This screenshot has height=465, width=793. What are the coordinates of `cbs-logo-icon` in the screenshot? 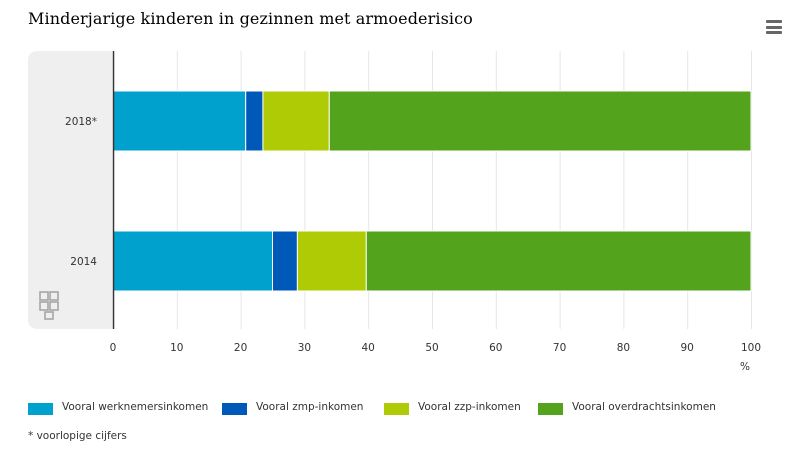 It's located at (49, 305).